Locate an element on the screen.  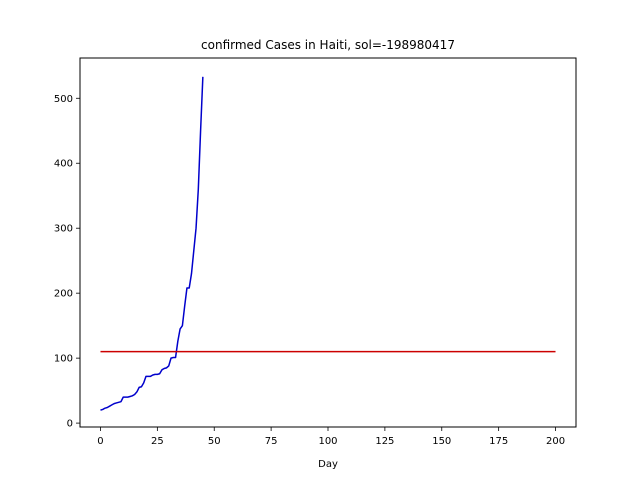
y-tick-label: 400 is located at coordinates (63, 164).